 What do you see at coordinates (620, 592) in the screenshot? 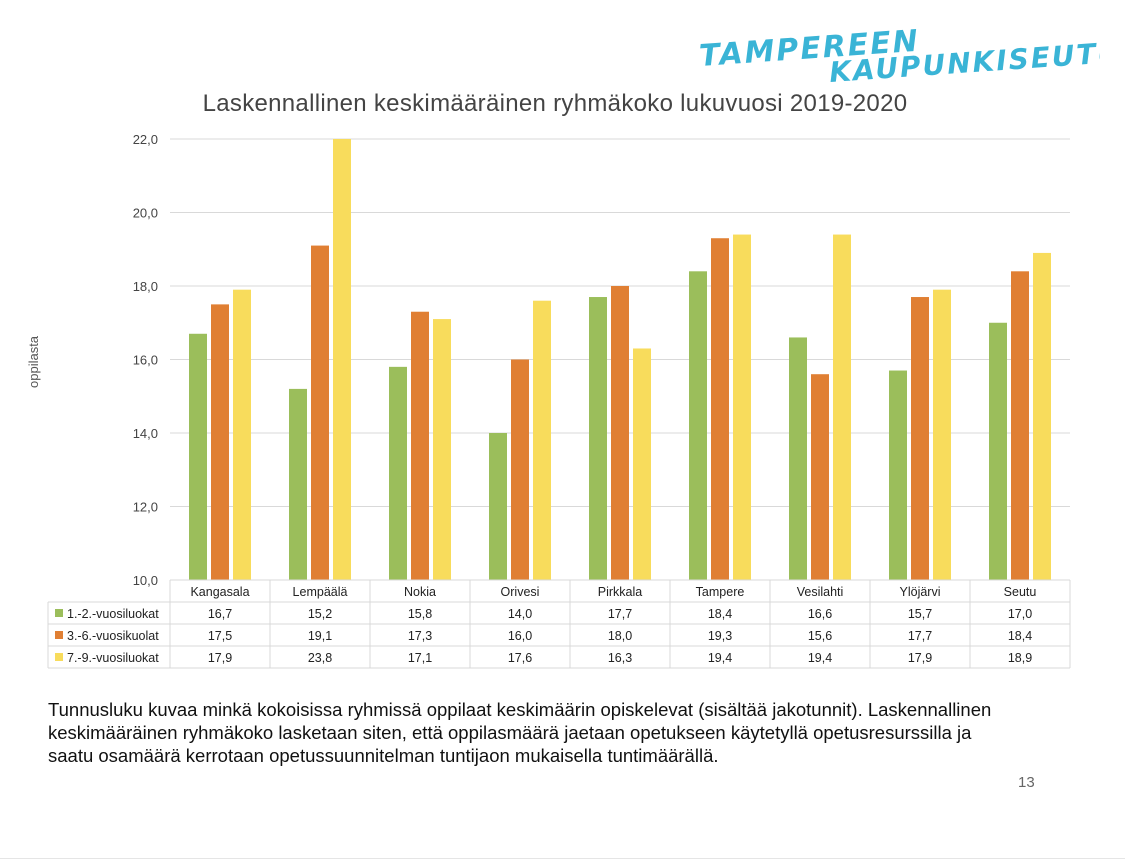
I see `x-tick-label: Pirkkala` at bounding box center [620, 592].